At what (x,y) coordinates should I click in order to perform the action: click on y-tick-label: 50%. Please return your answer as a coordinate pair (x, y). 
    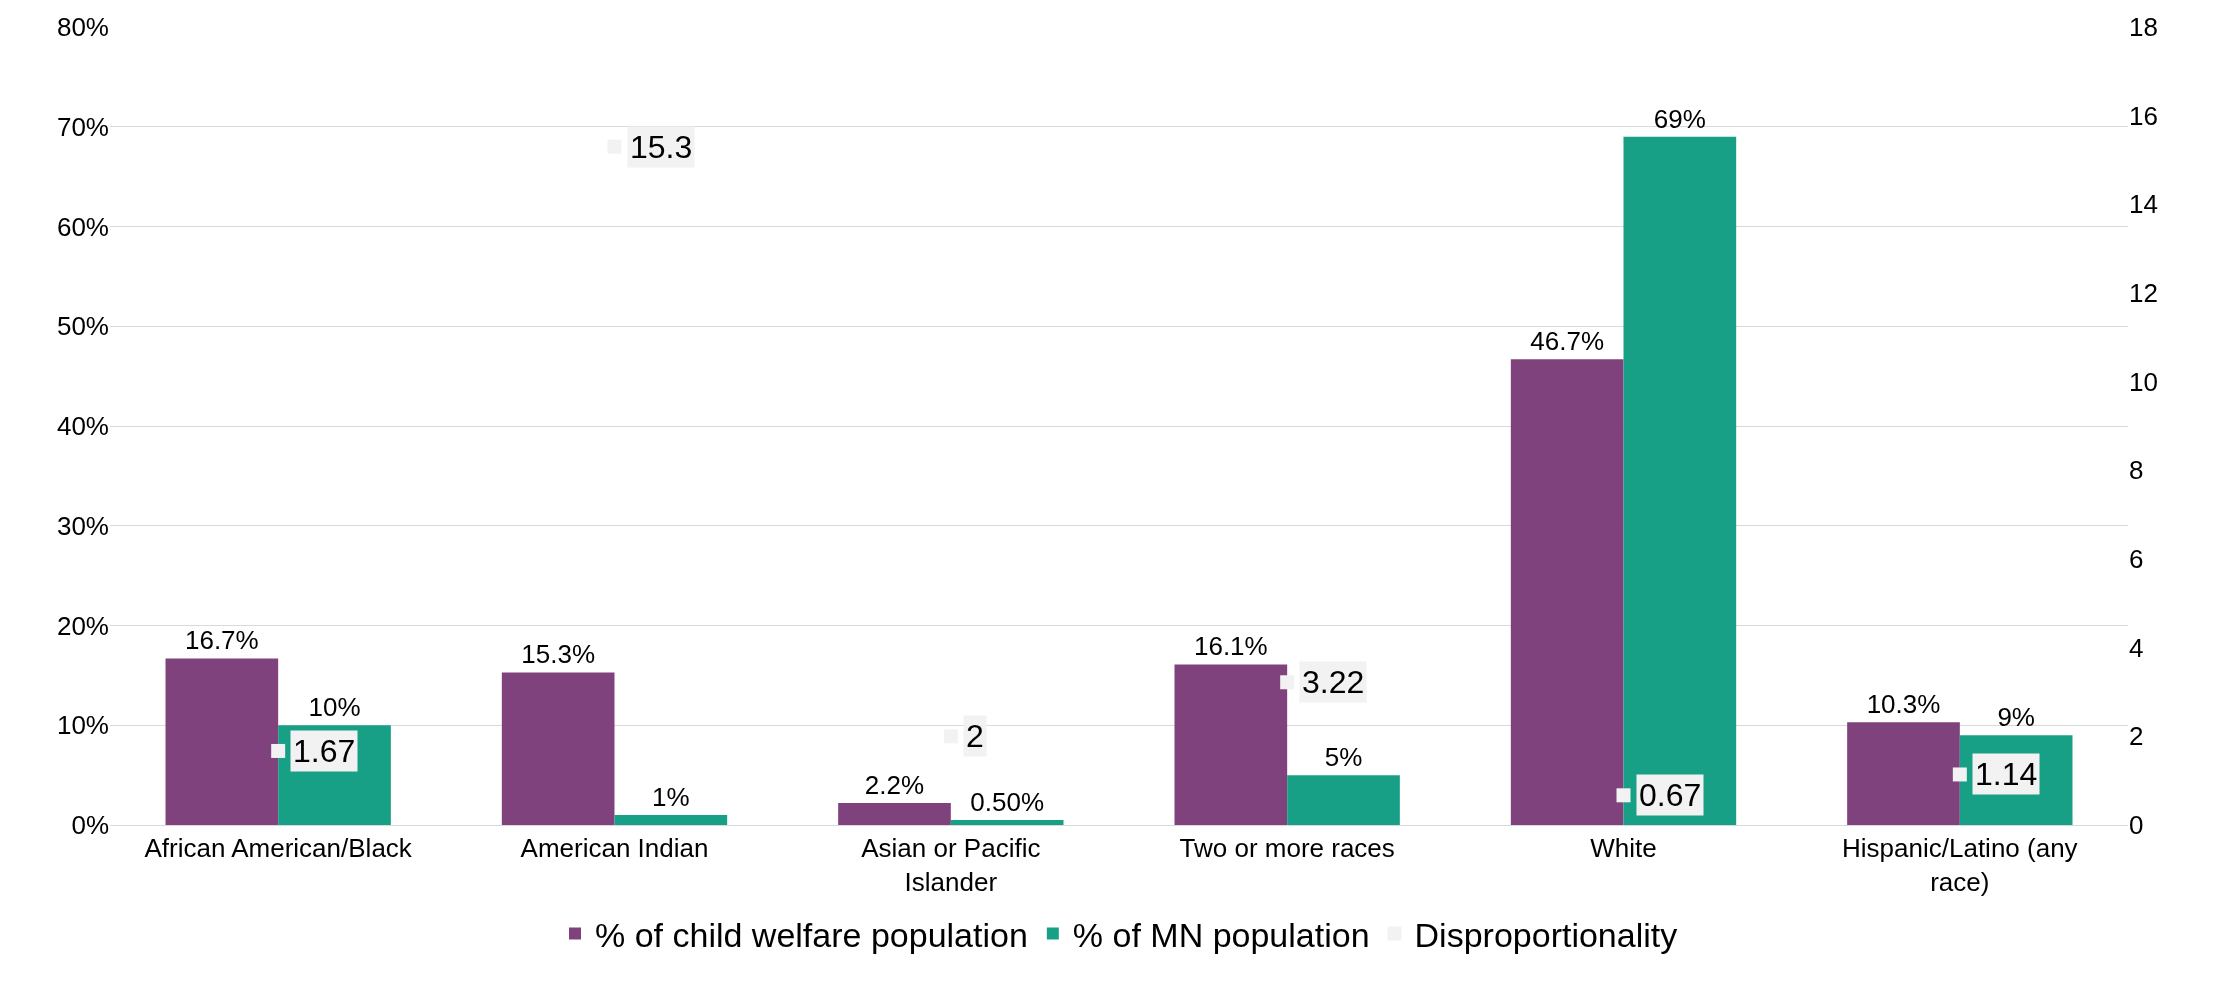
    Looking at the image, I should click on (82, 326).